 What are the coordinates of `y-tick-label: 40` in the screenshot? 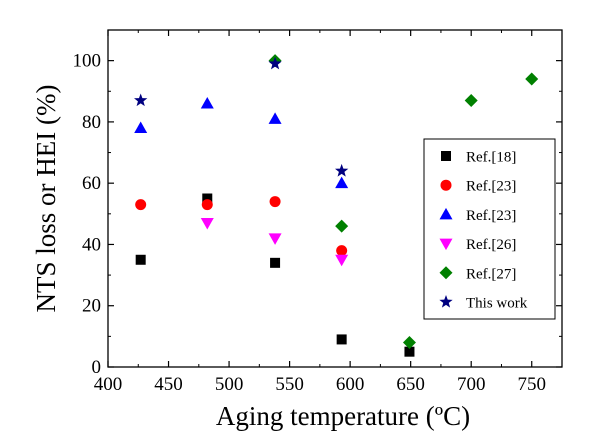 It's located at (91, 244).